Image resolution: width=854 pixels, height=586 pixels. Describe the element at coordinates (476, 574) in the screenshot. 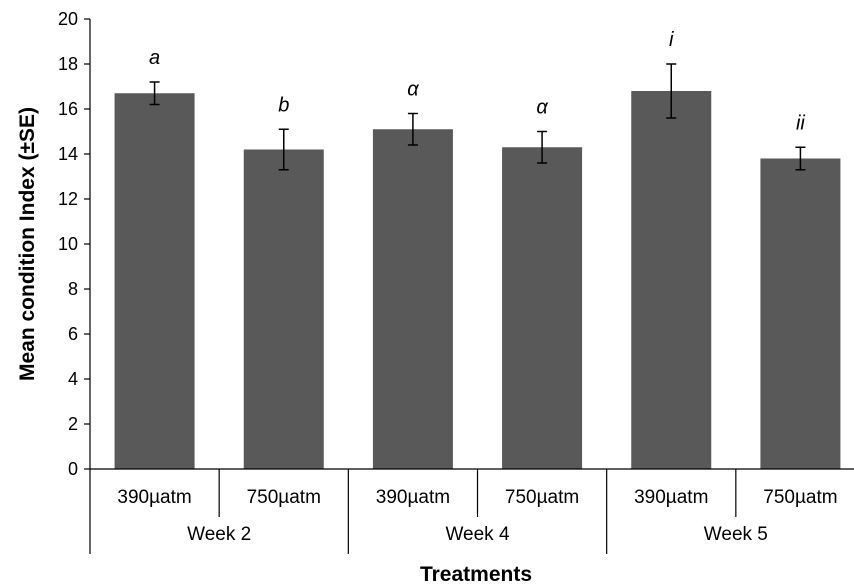

I see `x-axis-title: Treatments` at that location.